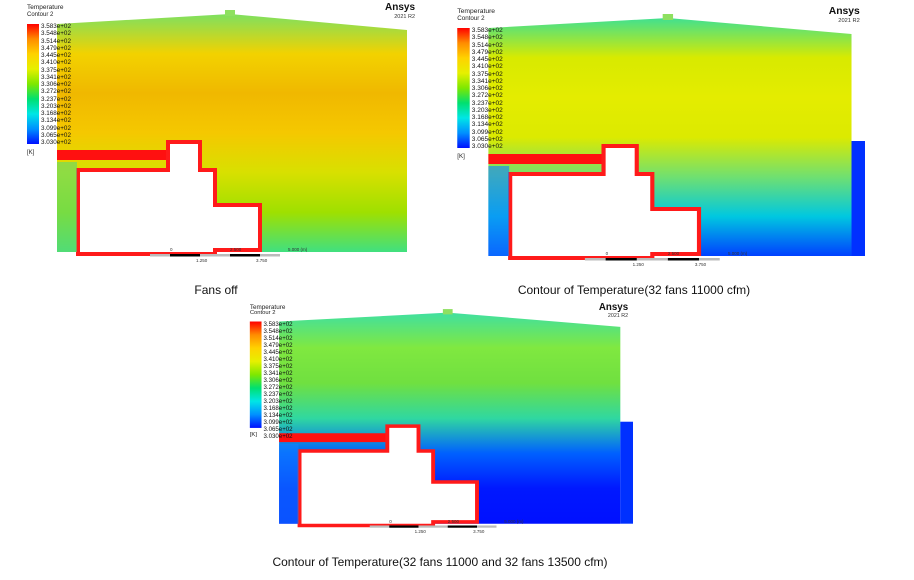  What do you see at coordinates (216, 290) in the screenshot?
I see `caption-fans-off: Fans off` at bounding box center [216, 290].